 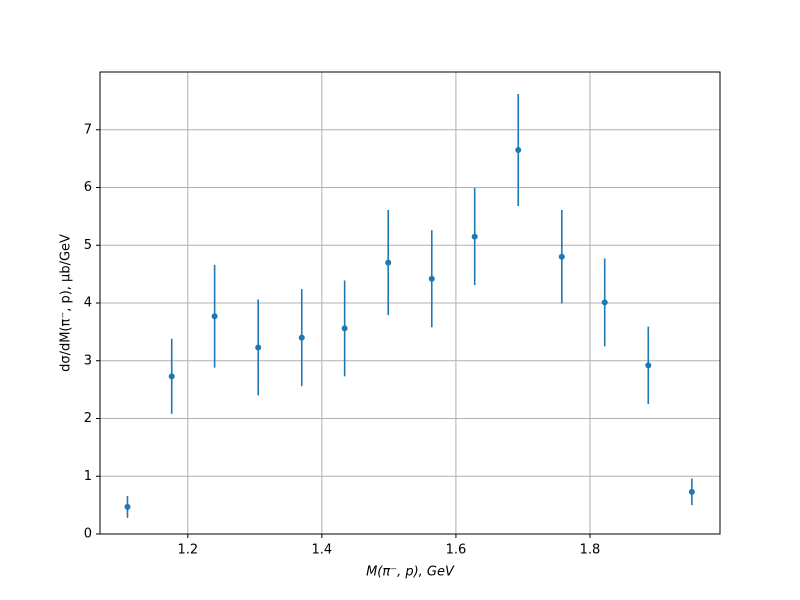 What do you see at coordinates (410, 572) in the screenshot?
I see `x-axis-label: M(π⁻, p), GeV` at bounding box center [410, 572].